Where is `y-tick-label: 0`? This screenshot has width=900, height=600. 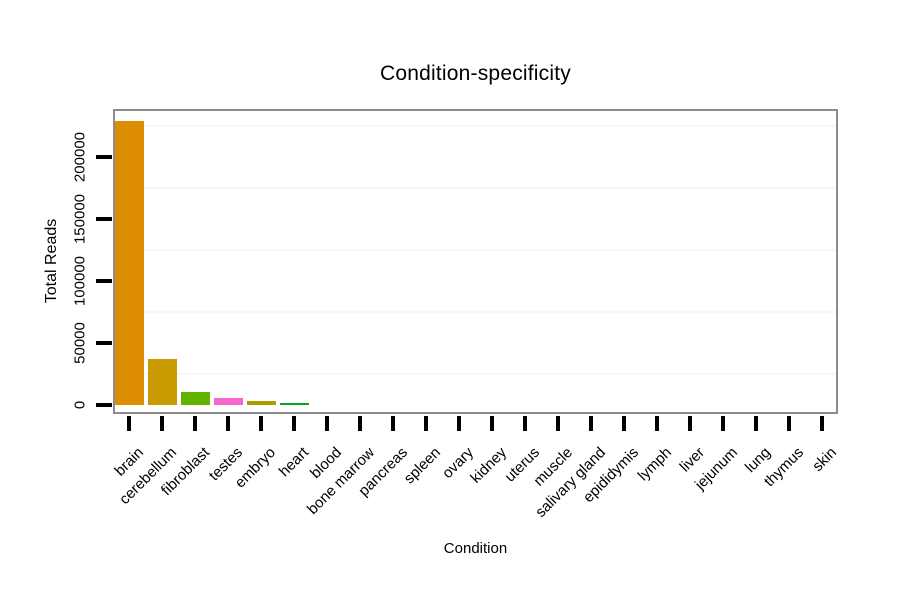 y-tick-label: 0 is located at coordinates (80, 405).